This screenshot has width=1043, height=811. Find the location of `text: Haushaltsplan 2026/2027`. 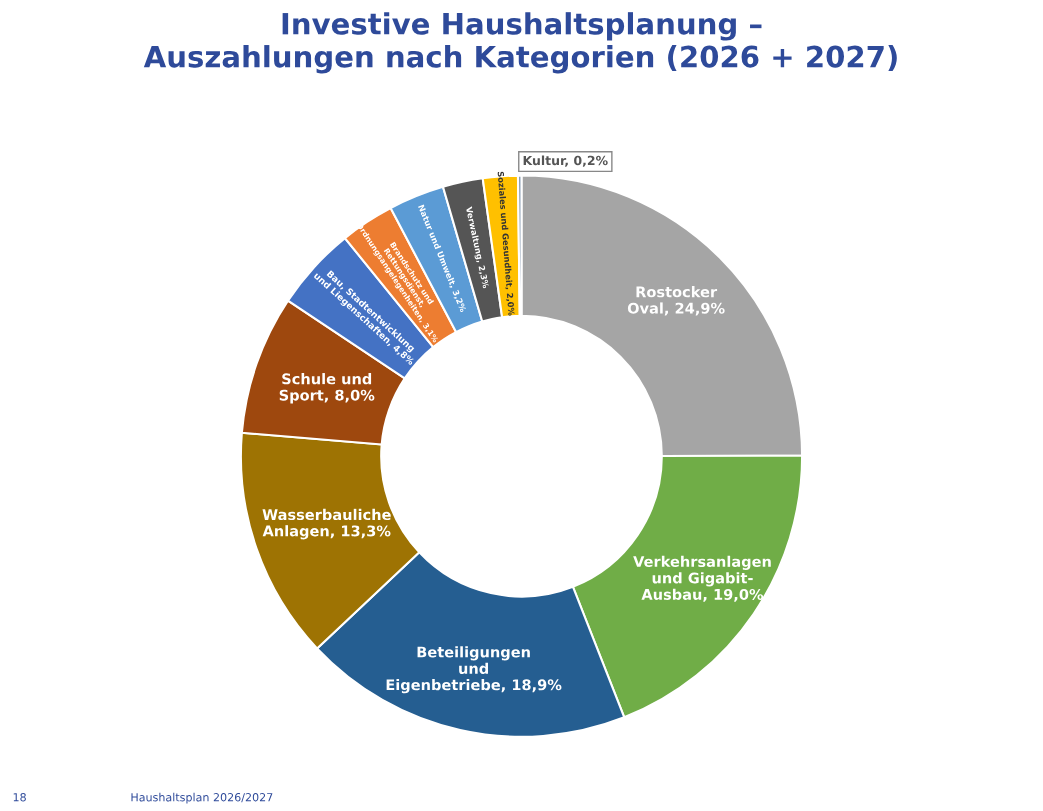

text: Haushaltsplan 2026/2027 is located at coordinates (202, 798).